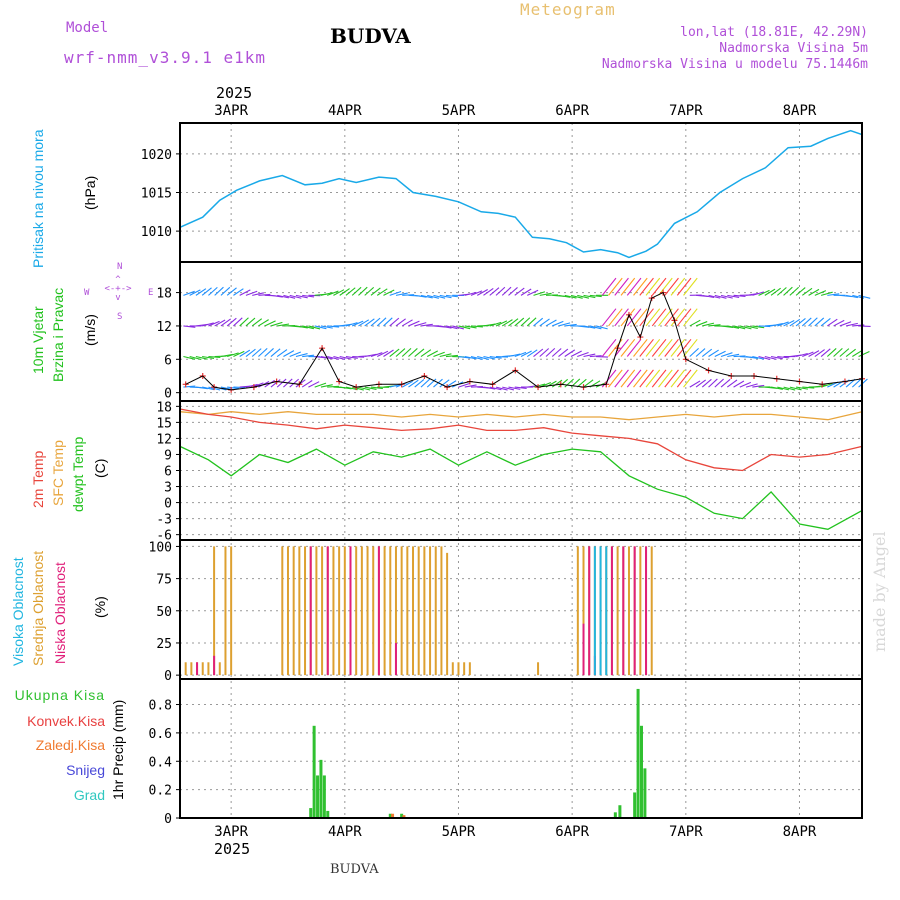 Image resolution: width=900 pixels, height=900 pixels. I want to click on x-tick-bottom: 3APR, so click(231, 832).